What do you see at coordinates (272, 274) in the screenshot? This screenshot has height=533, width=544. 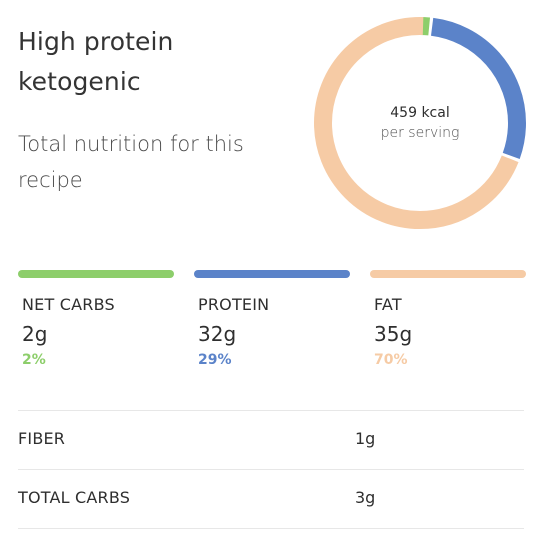 I see `protein-bar` at bounding box center [272, 274].